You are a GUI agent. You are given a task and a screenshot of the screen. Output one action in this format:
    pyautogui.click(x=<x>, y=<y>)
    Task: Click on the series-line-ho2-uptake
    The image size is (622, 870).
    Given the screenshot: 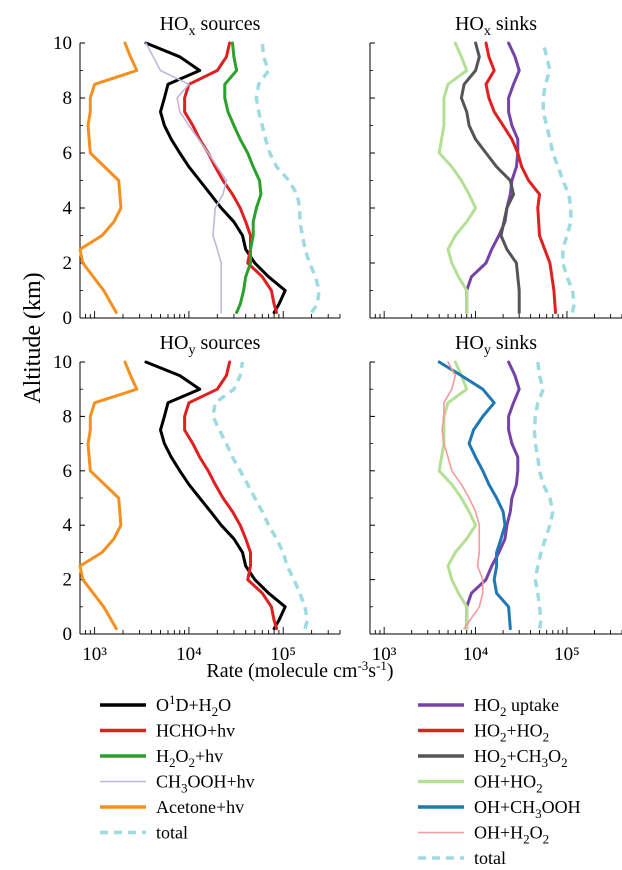 What is the action you would take?
    pyautogui.click(x=493, y=178)
    